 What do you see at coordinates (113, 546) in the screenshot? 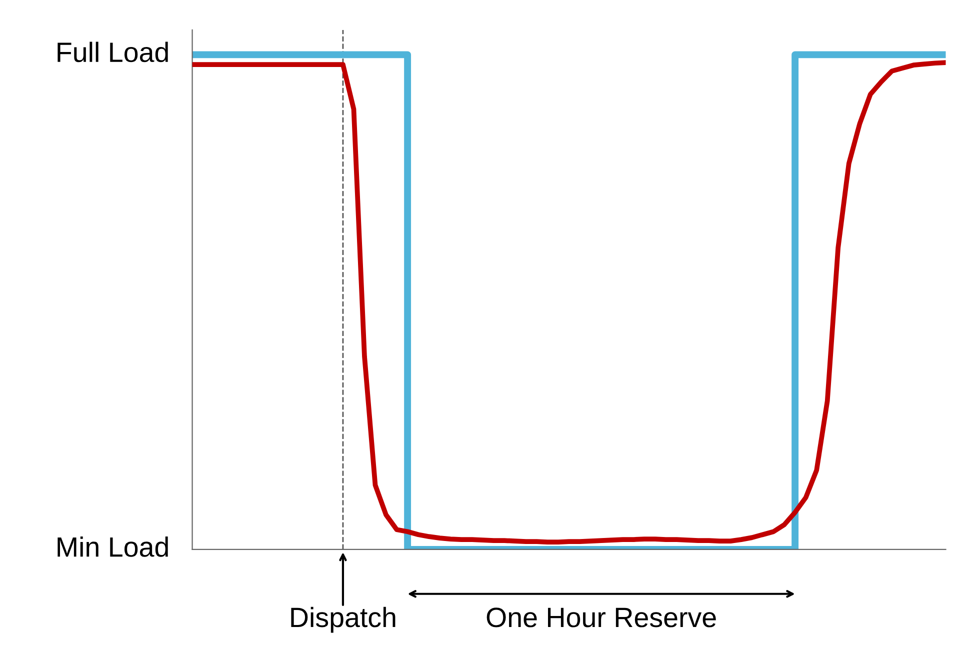
I see `text: Min Load` at bounding box center [113, 546].